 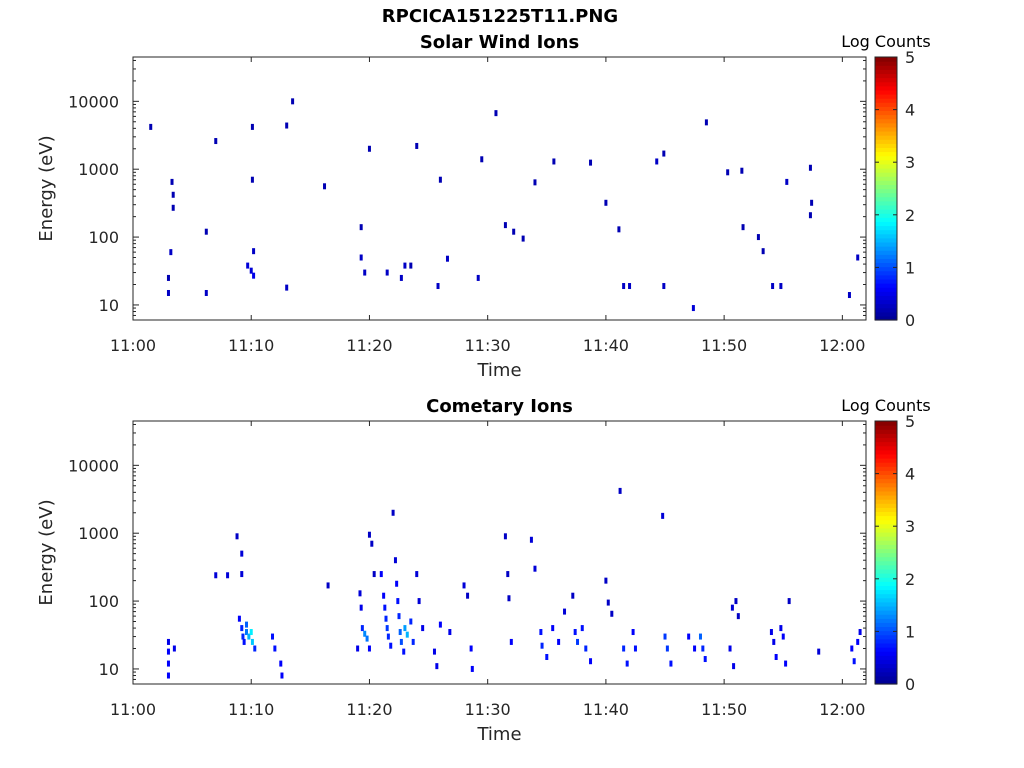 What do you see at coordinates (93, 101) in the screenshot?
I see `y-tick-label: 10000` at bounding box center [93, 101].